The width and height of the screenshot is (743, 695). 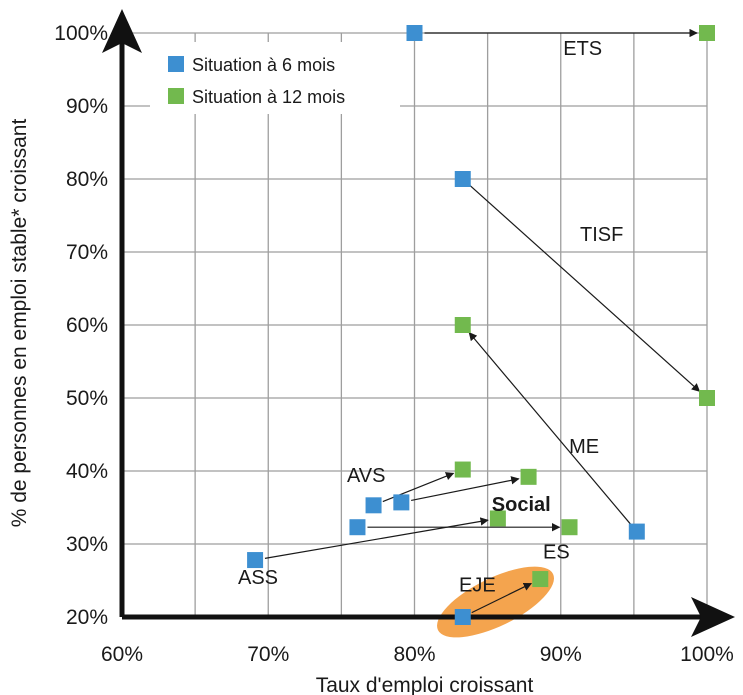 What do you see at coordinates (707, 33) in the screenshot?
I see `point-12mois-ets` at bounding box center [707, 33].